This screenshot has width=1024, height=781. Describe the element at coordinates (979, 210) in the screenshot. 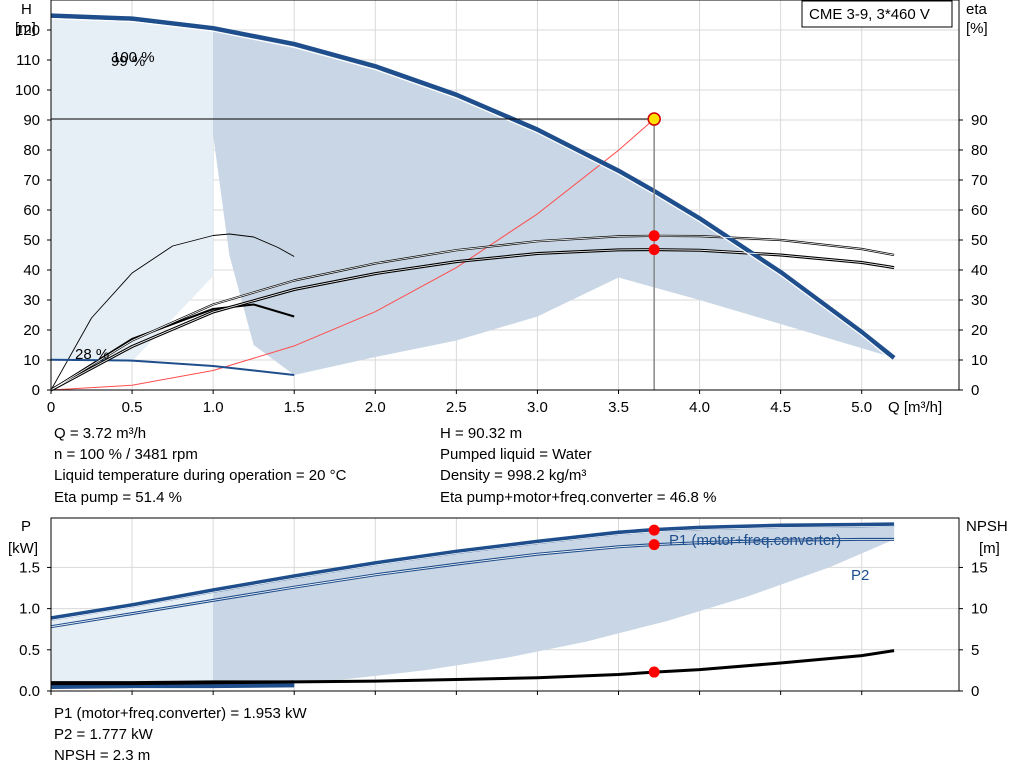

I see `eta-tick-label: 60` at that location.